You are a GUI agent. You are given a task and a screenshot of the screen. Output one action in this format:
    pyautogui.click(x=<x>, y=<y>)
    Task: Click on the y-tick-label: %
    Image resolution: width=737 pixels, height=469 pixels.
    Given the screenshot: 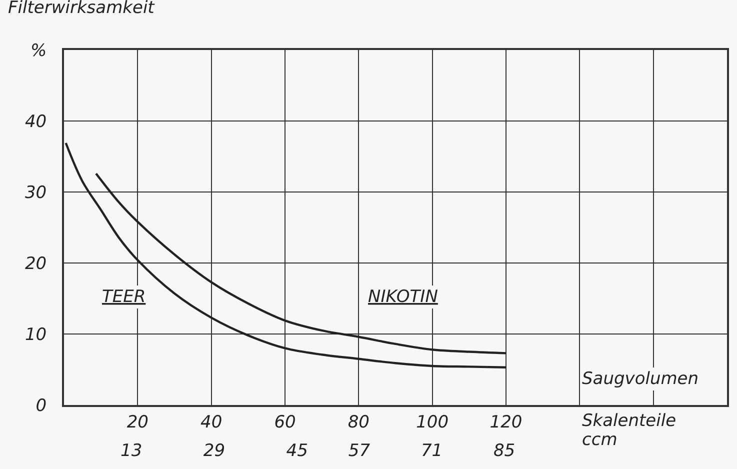 What is the action you would take?
    pyautogui.click(x=38, y=50)
    